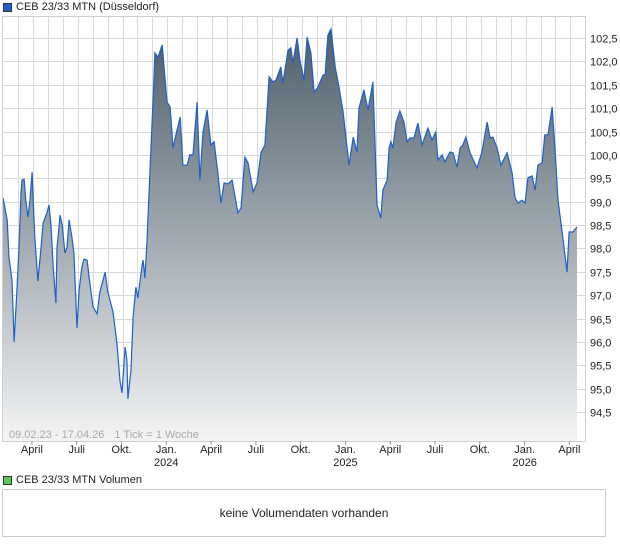 The height and width of the screenshot is (546, 620). Describe the element at coordinates (604, 40) in the screenshot. I see `y-tick-label: 102,5` at that location.